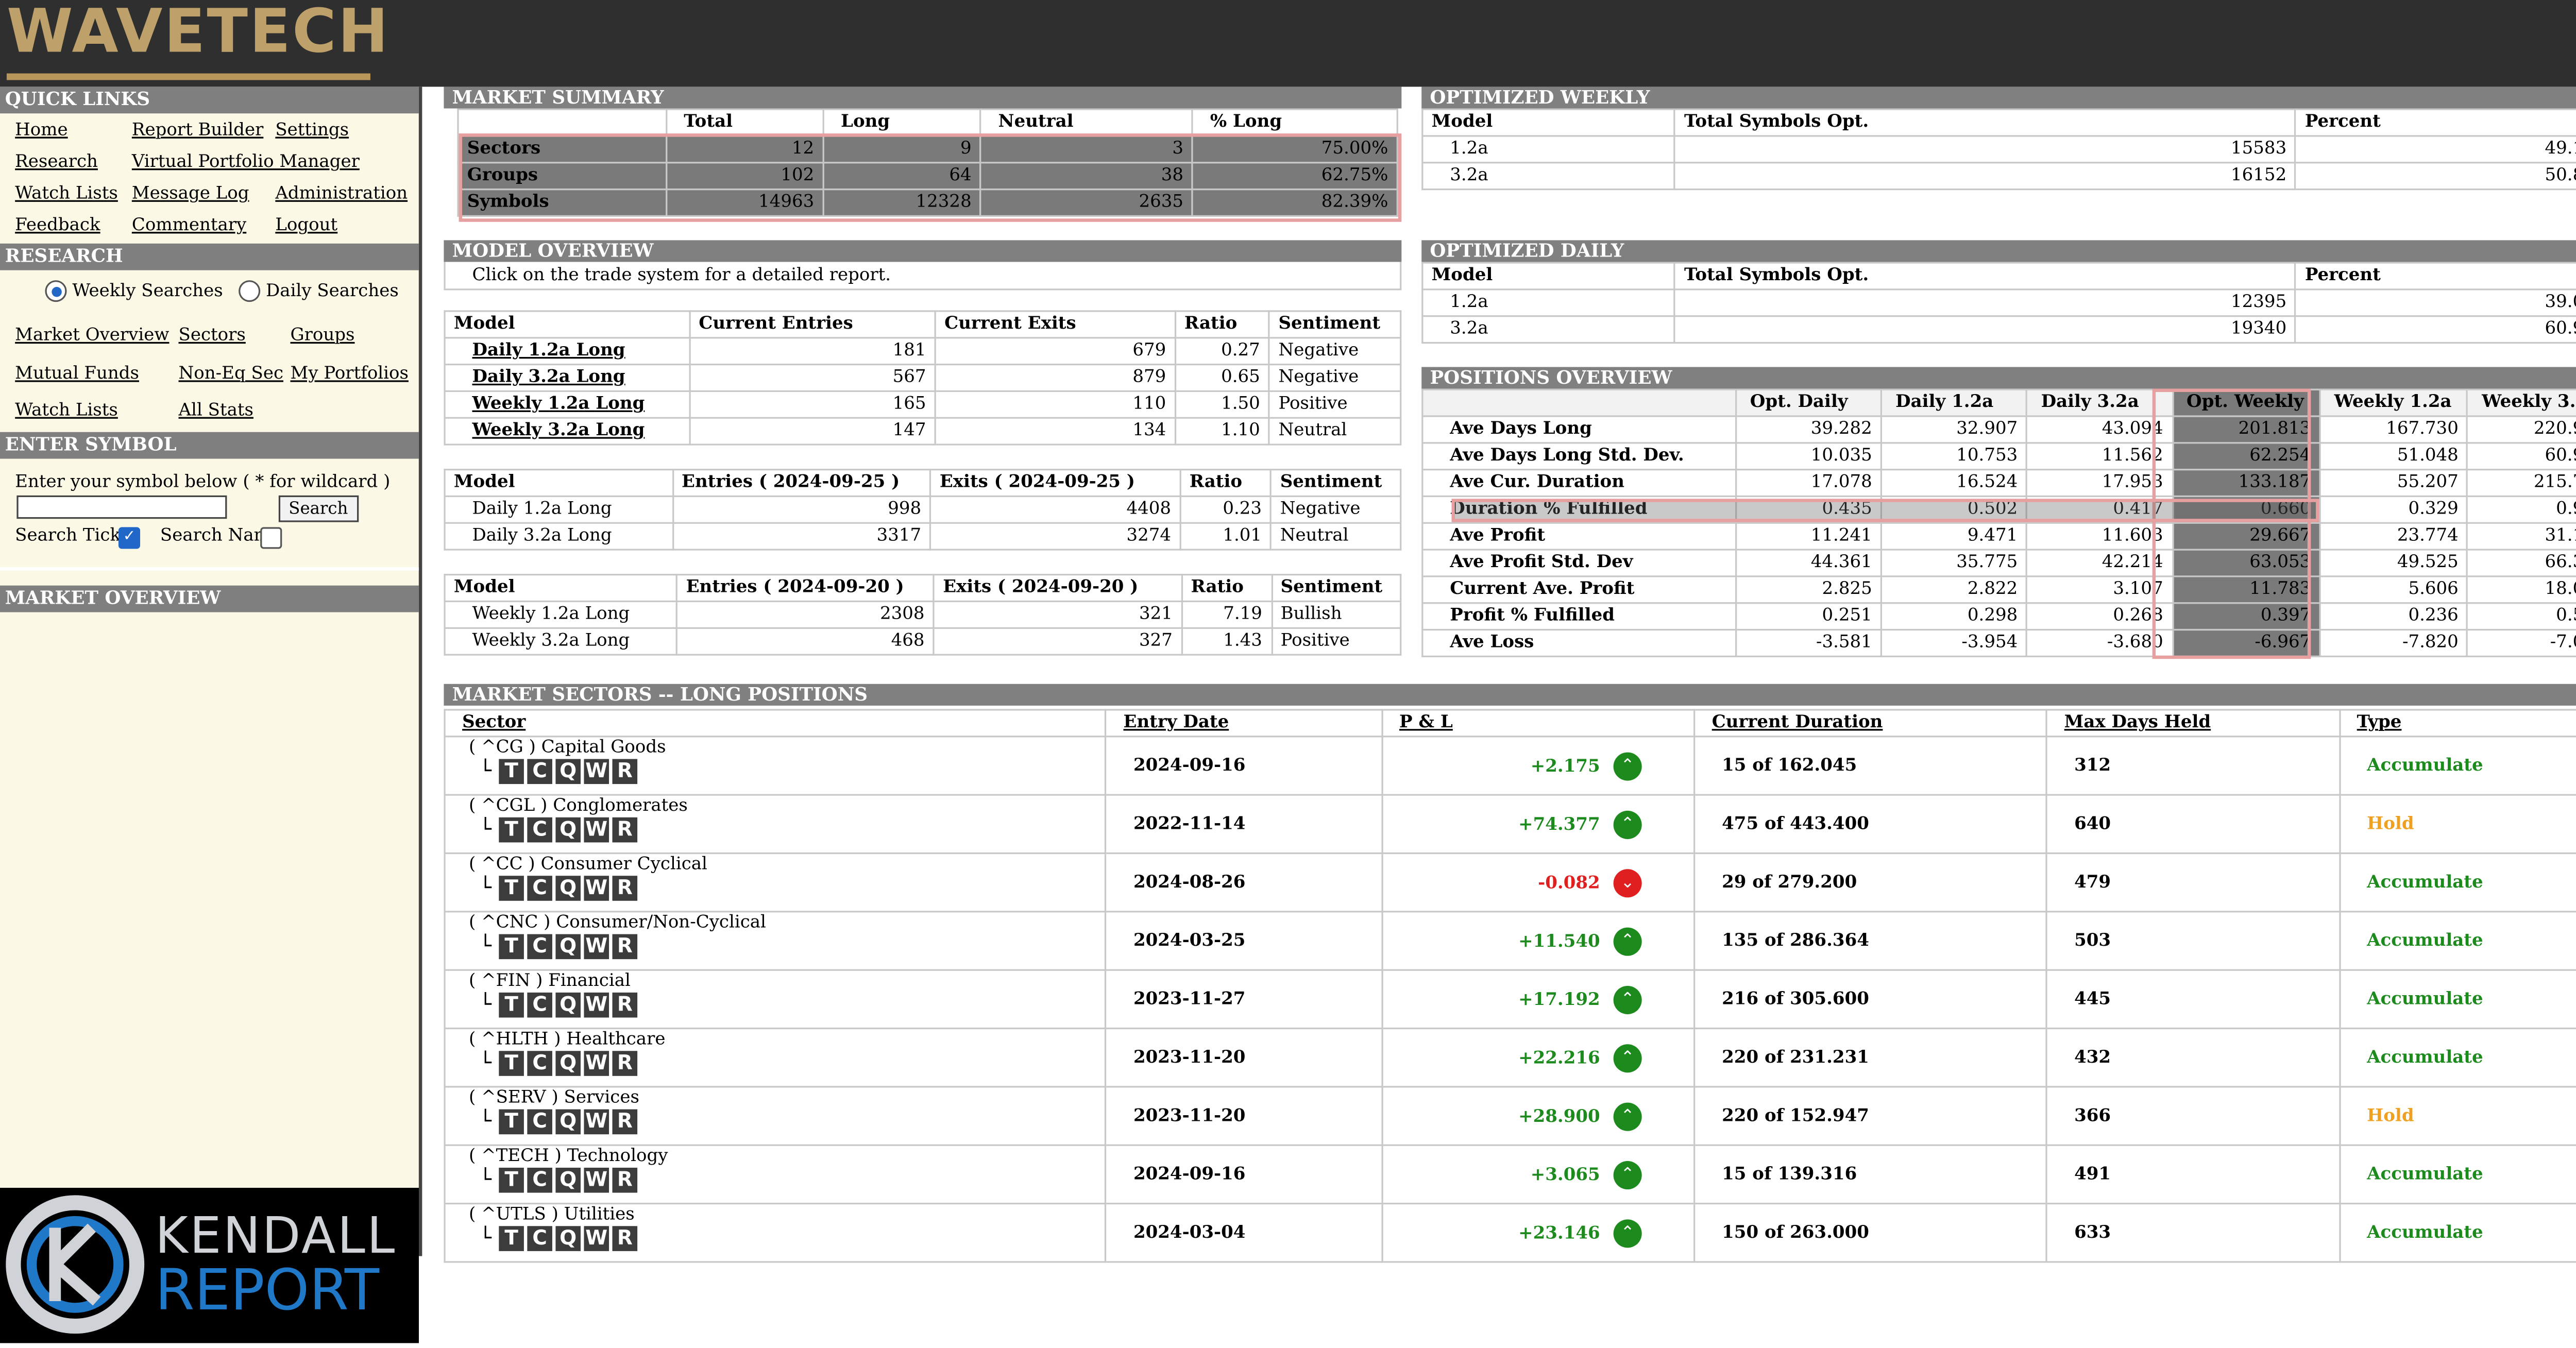 This screenshot has width=2576, height=1348. Describe the element at coordinates (212, 335) in the screenshot. I see `link-sectors: Sectors` at that location.